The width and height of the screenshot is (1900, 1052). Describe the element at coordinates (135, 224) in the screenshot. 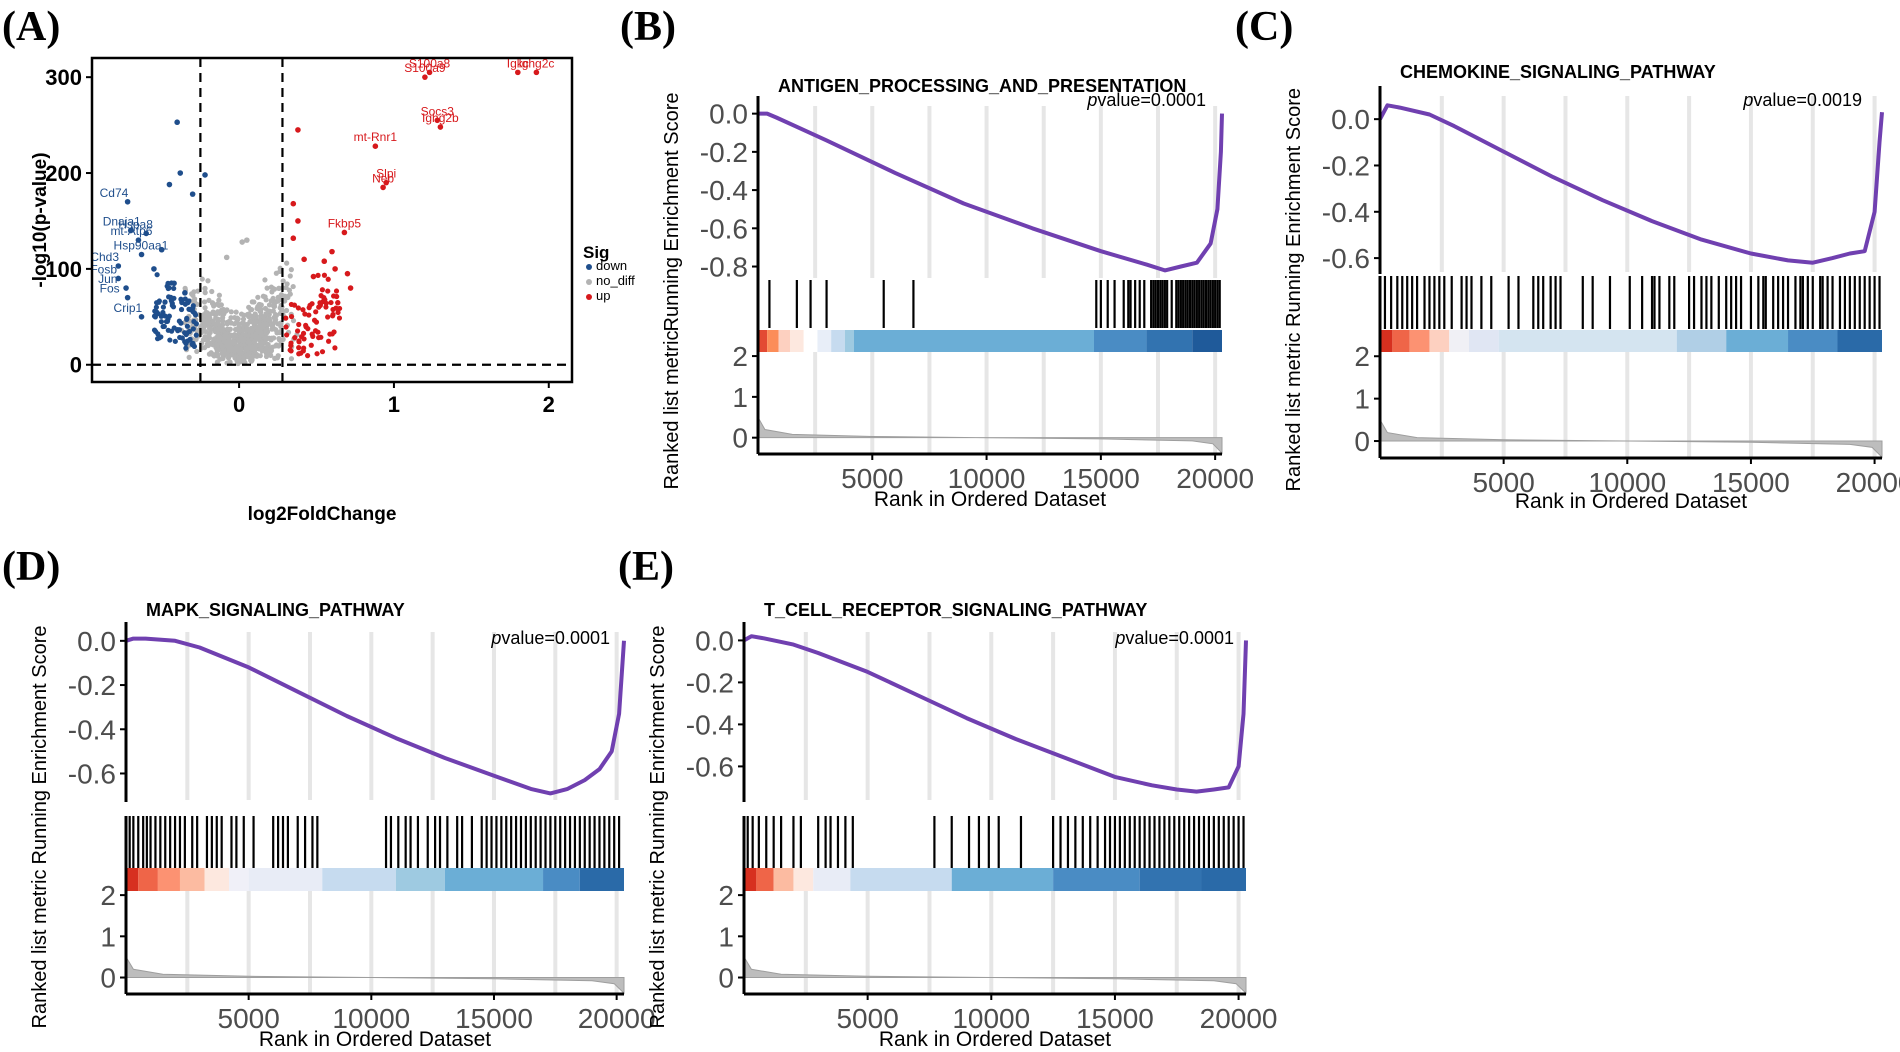

I see `volcano-point-label: Hspa8` at that location.